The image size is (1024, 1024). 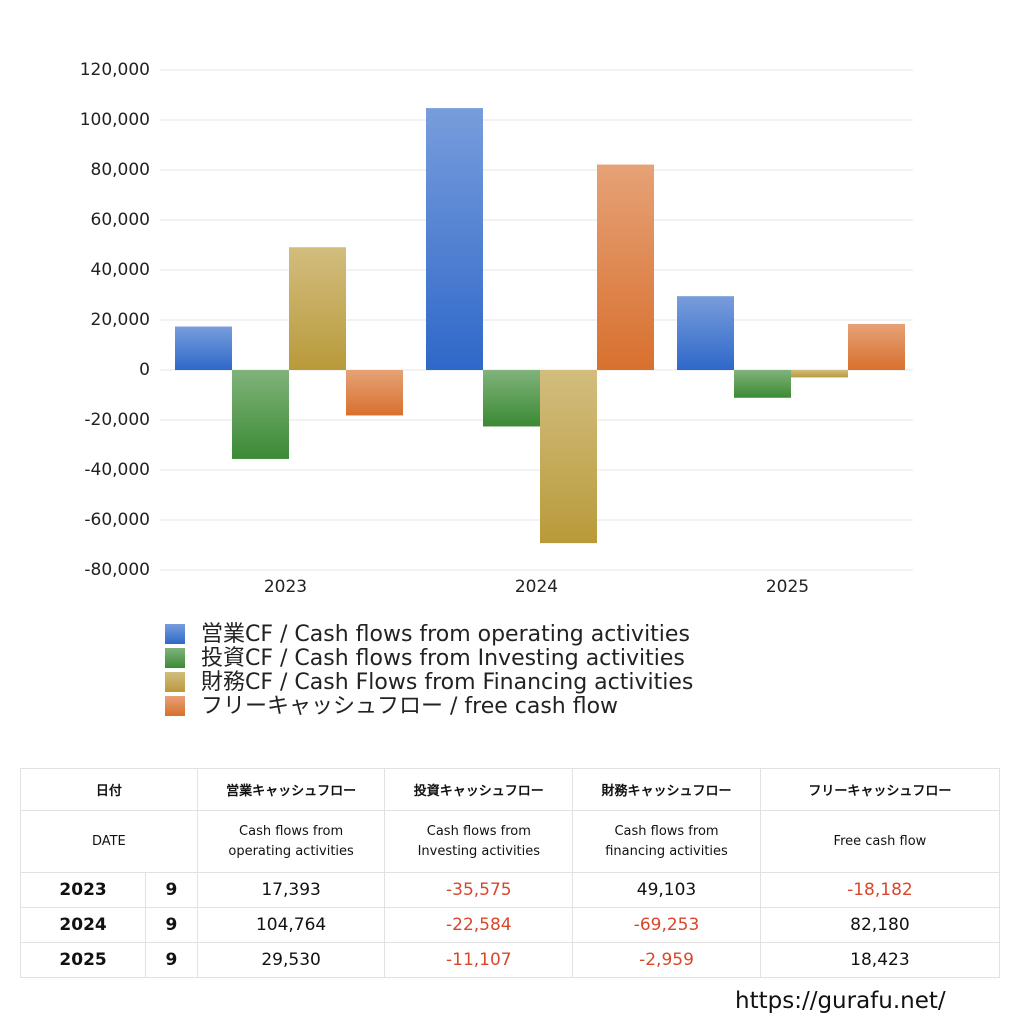 What do you see at coordinates (479, 841) in the screenshot?
I see `table-cell: Cash flows from Investing activities` at bounding box center [479, 841].